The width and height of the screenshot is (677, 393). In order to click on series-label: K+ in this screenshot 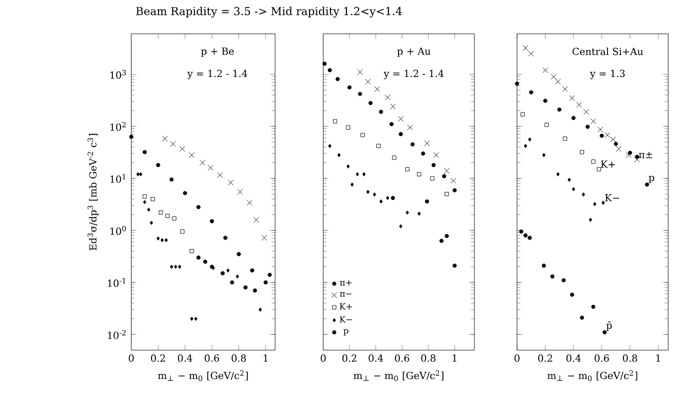, I will do `click(607, 164)`.